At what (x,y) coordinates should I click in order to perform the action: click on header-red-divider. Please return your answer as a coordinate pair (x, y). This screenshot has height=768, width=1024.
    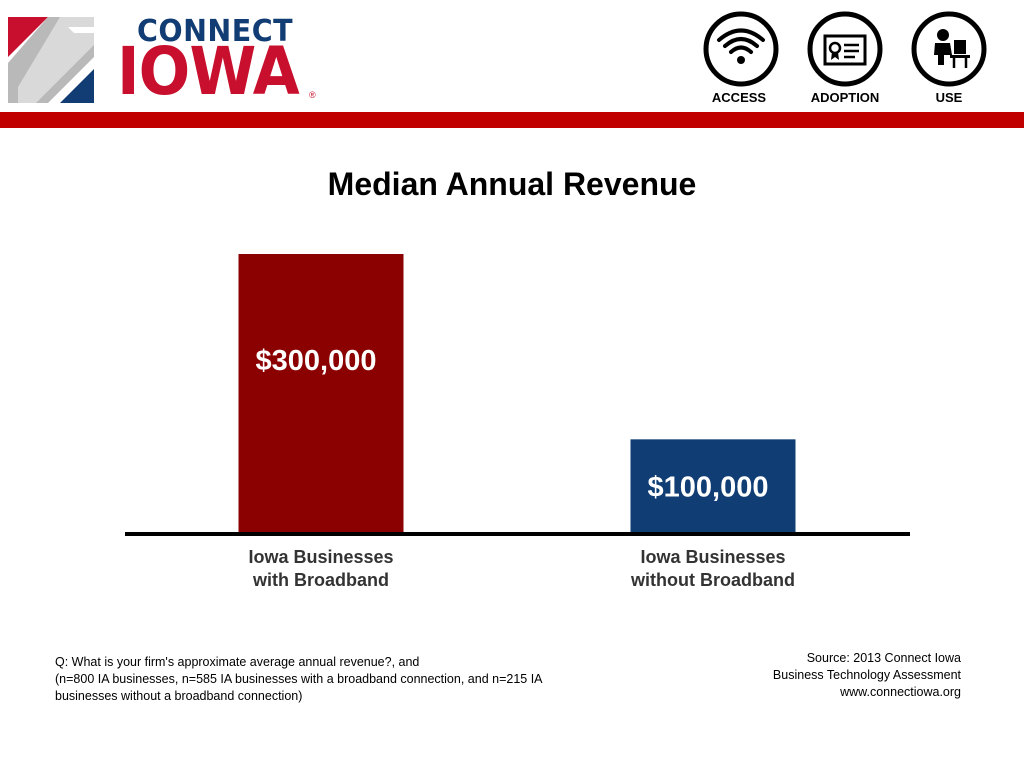
    Looking at the image, I should click on (512, 120).